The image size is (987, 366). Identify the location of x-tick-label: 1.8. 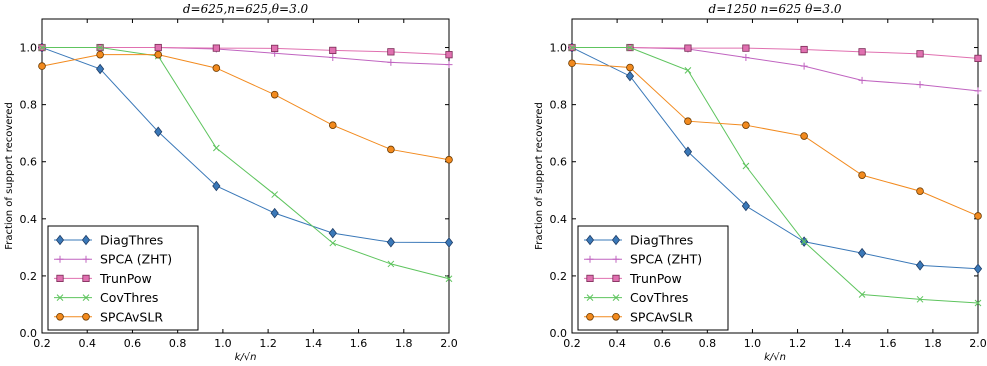
(933, 343).